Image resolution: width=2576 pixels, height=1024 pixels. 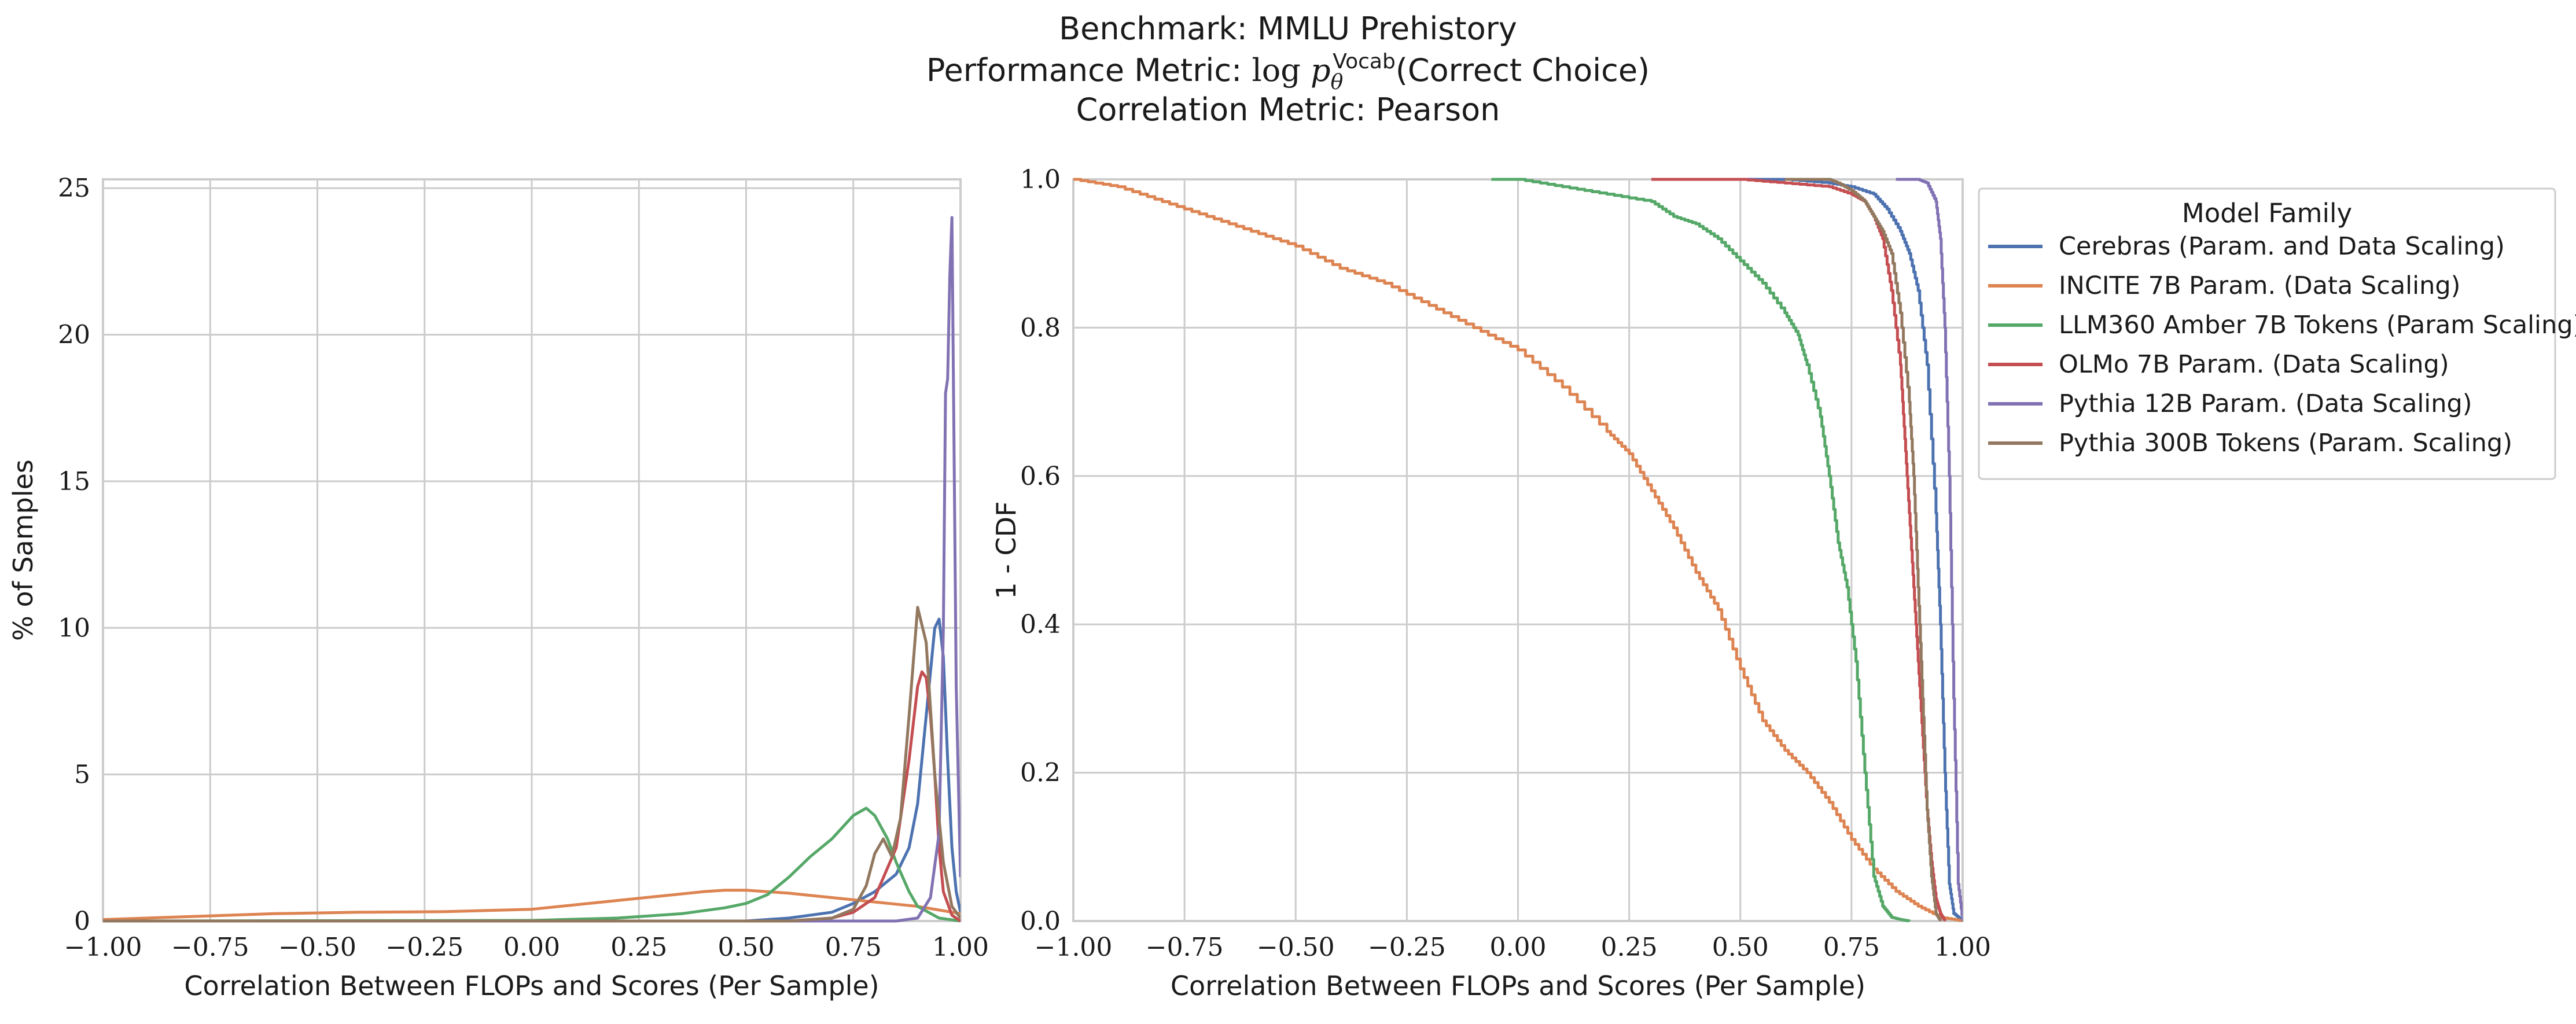 What do you see at coordinates (82, 775) in the screenshot?
I see `y-tick-label: 5` at bounding box center [82, 775].